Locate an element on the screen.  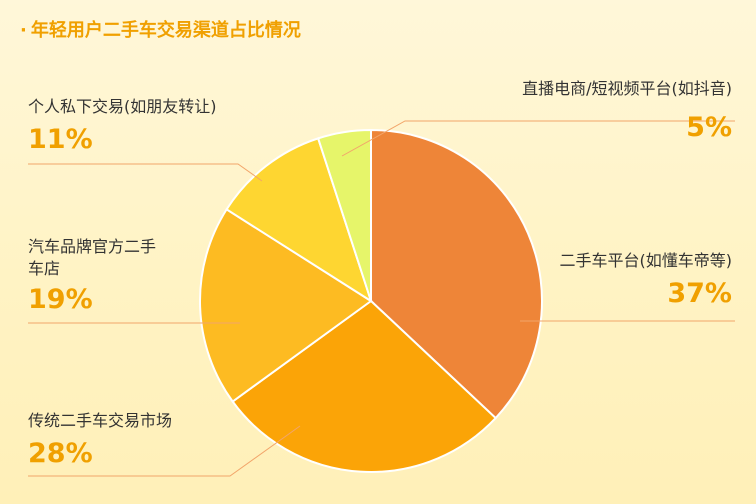
title-text: 年轻用户二手车交易渠道占比情况 is located at coordinates (165, 30).